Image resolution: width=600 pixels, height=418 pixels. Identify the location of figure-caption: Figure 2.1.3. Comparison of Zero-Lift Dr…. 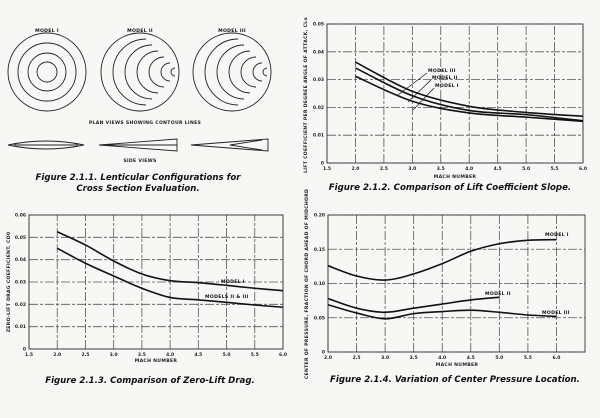
(150, 381).